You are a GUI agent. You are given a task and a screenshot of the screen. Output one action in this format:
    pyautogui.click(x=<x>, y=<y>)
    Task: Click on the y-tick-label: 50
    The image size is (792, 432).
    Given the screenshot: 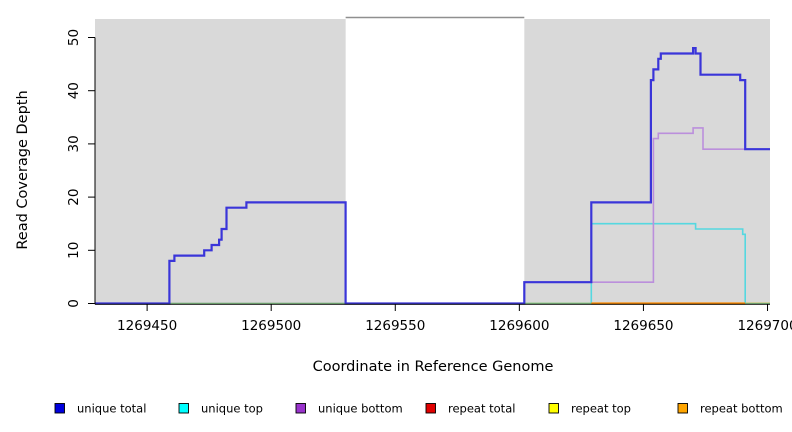 What is the action you would take?
    pyautogui.click(x=74, y=37)
    